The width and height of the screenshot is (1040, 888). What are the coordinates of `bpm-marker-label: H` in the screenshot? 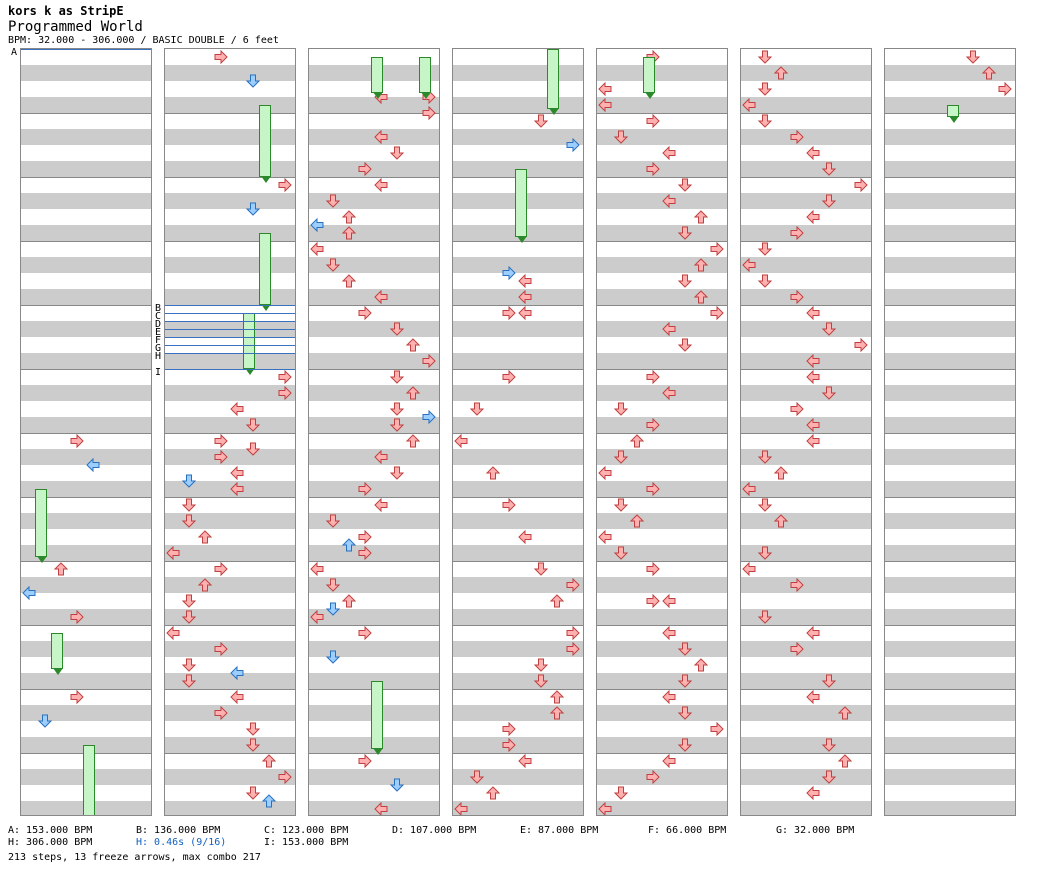 It's located at (158, 356).